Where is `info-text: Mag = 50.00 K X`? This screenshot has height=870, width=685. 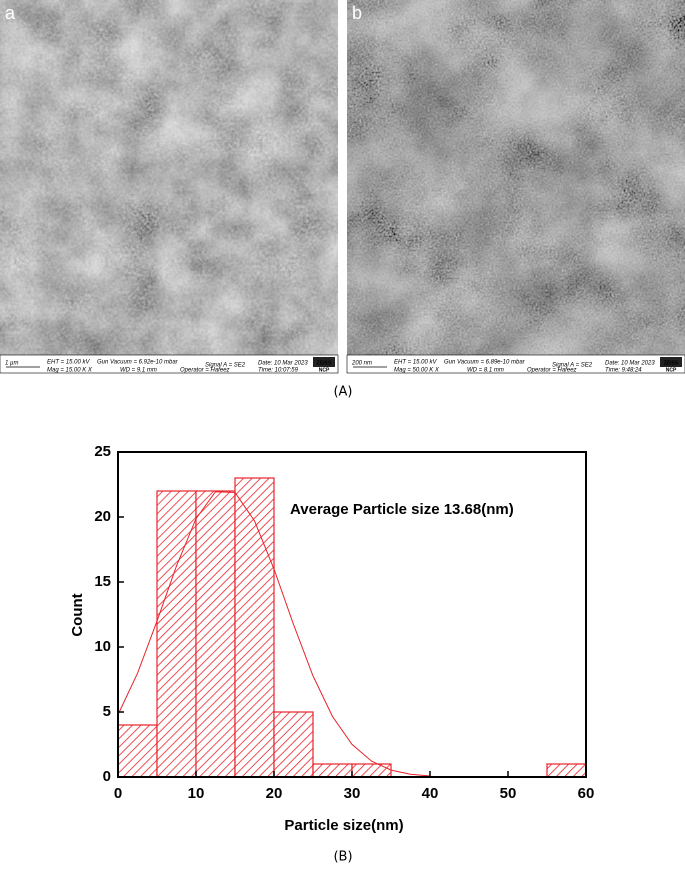
info-text: Mag = 50.00 K X is located at coordinates (417, 371).